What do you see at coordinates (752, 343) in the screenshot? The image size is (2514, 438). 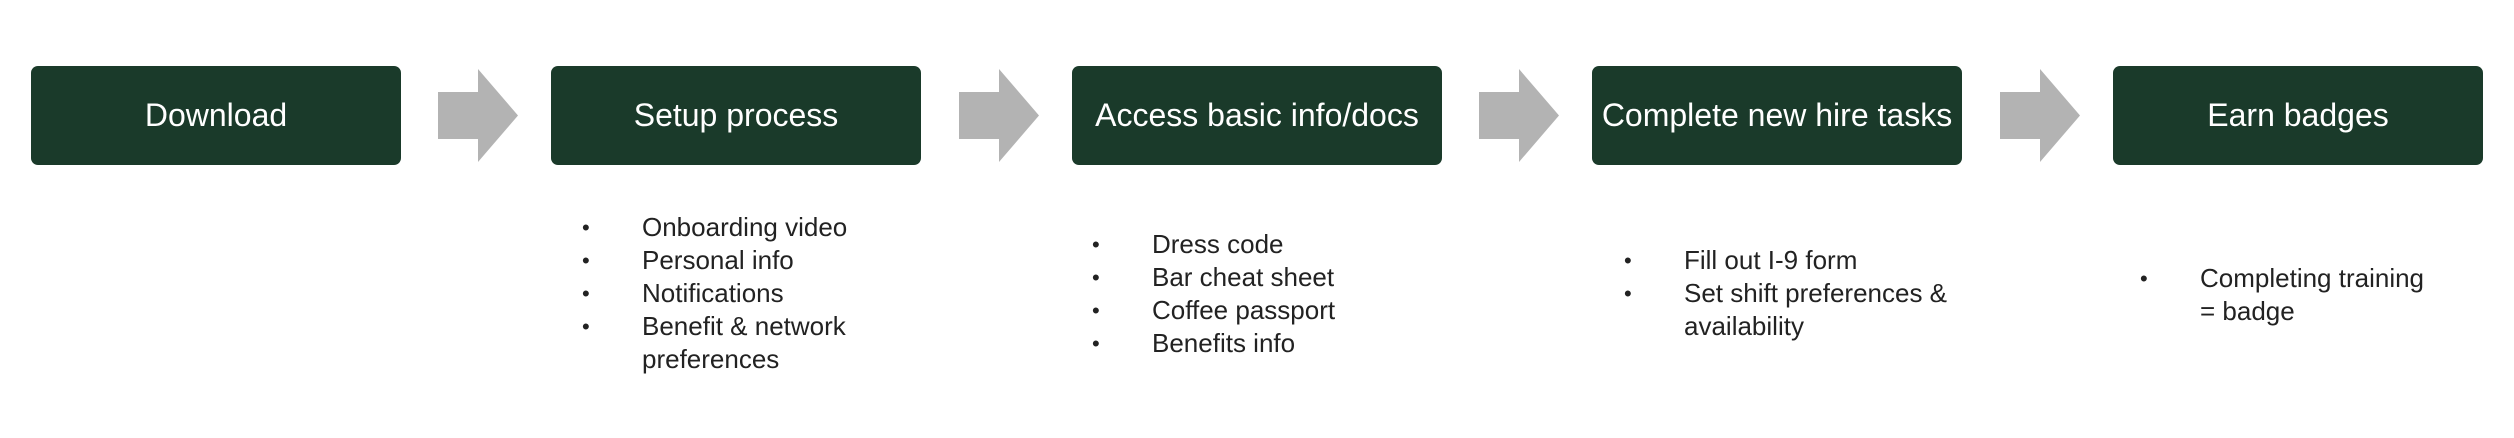 I see `bullet-item: Benefit & network preferences` at bounding box center [752, 343].